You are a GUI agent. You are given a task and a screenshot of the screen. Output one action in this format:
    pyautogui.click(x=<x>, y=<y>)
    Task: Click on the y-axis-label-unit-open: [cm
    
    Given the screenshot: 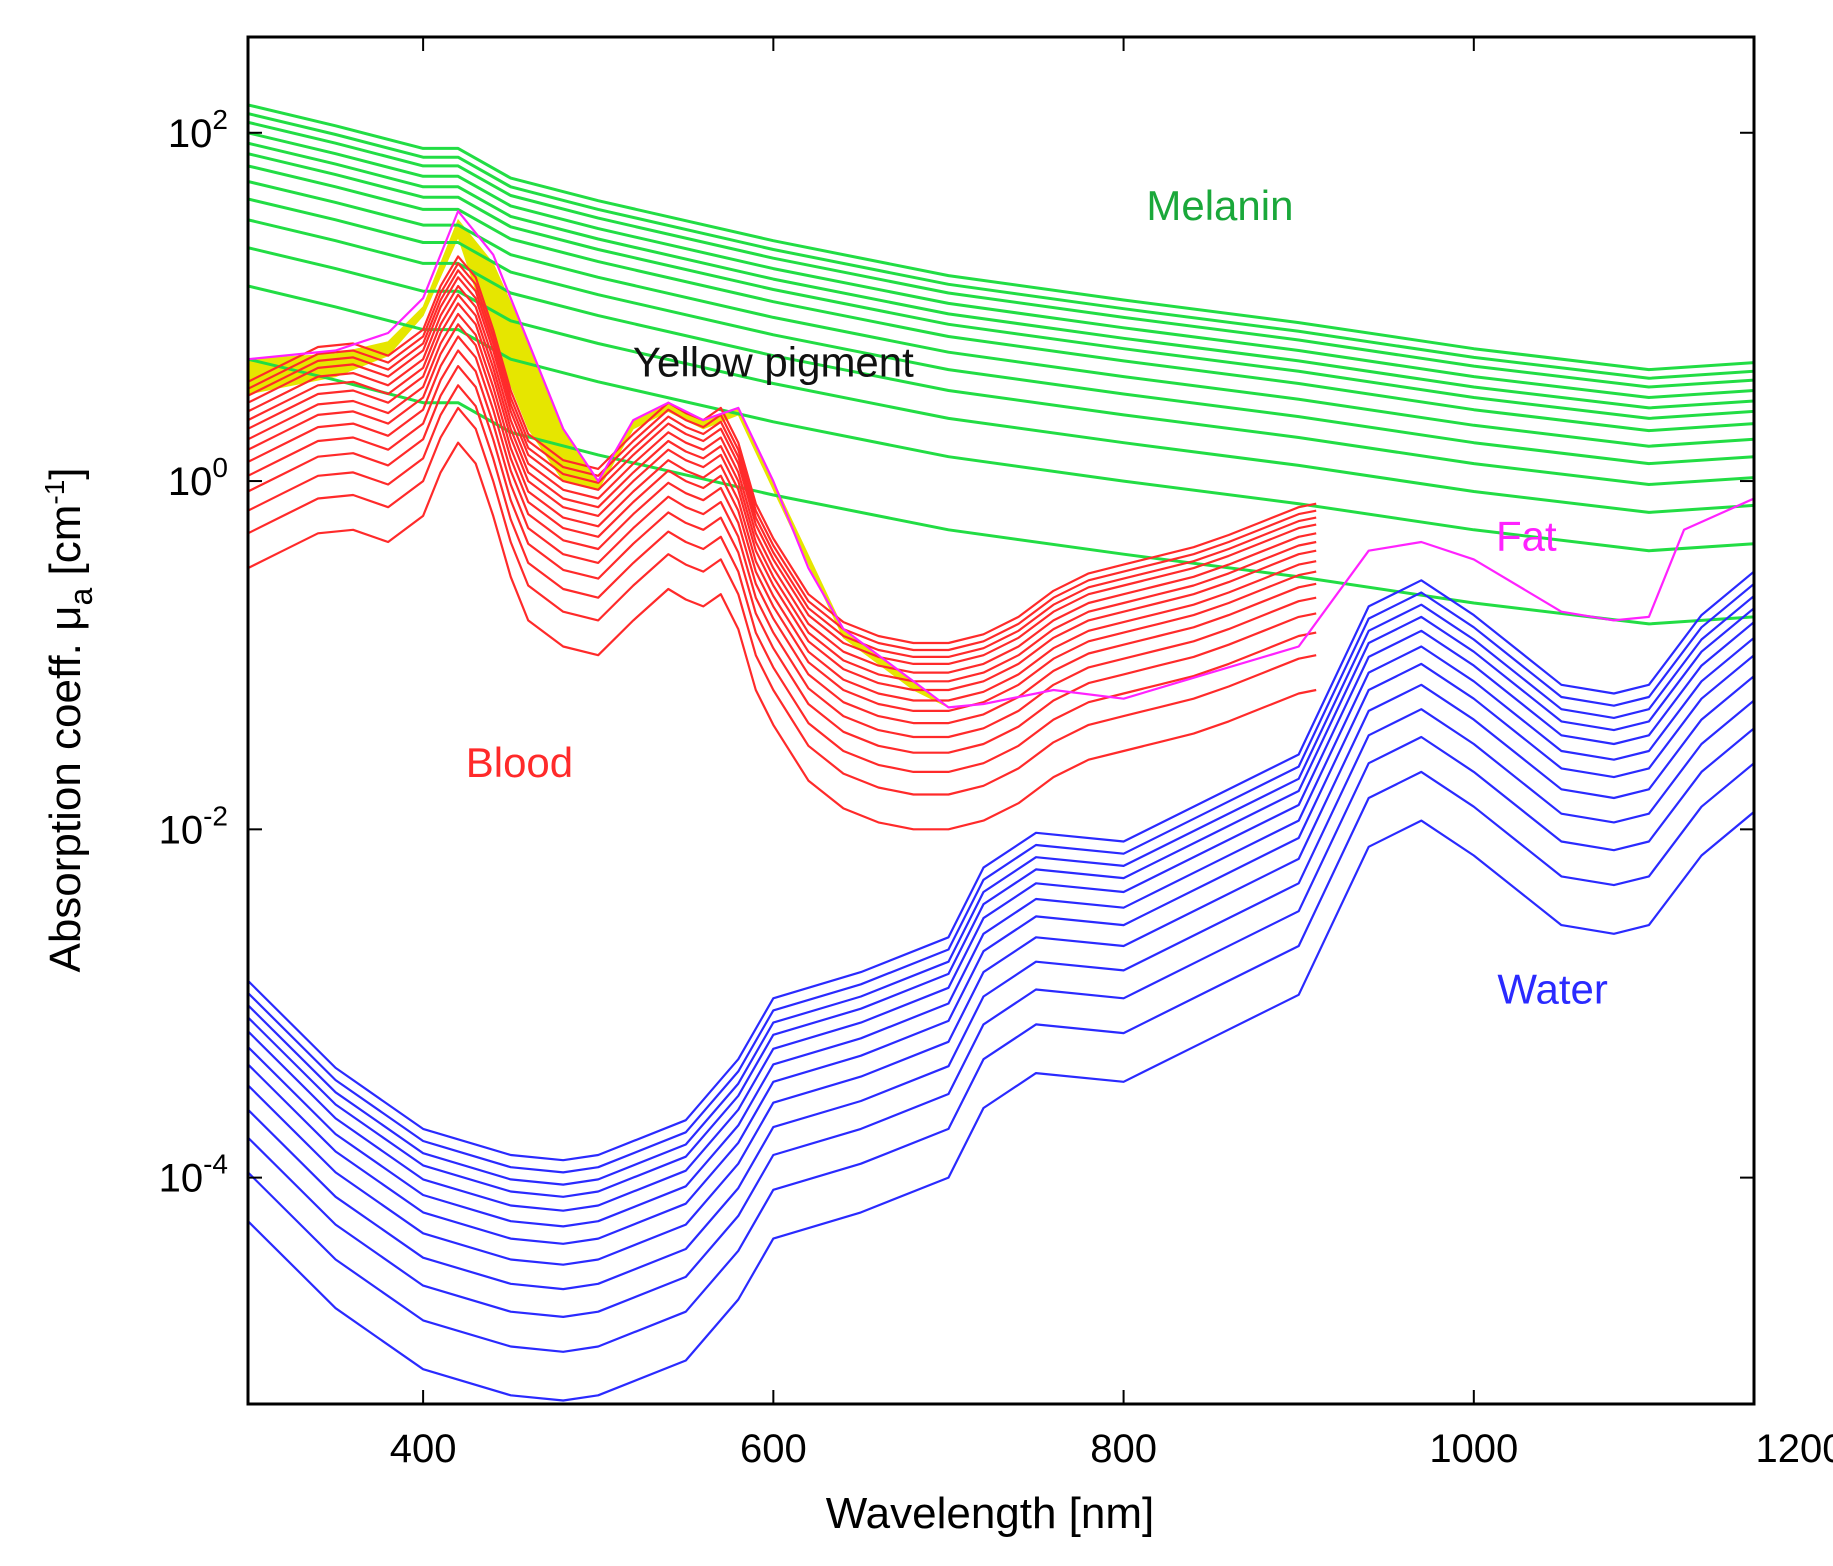 What is the action you would take?
    pyautogui.click(x=65, y=546)
    